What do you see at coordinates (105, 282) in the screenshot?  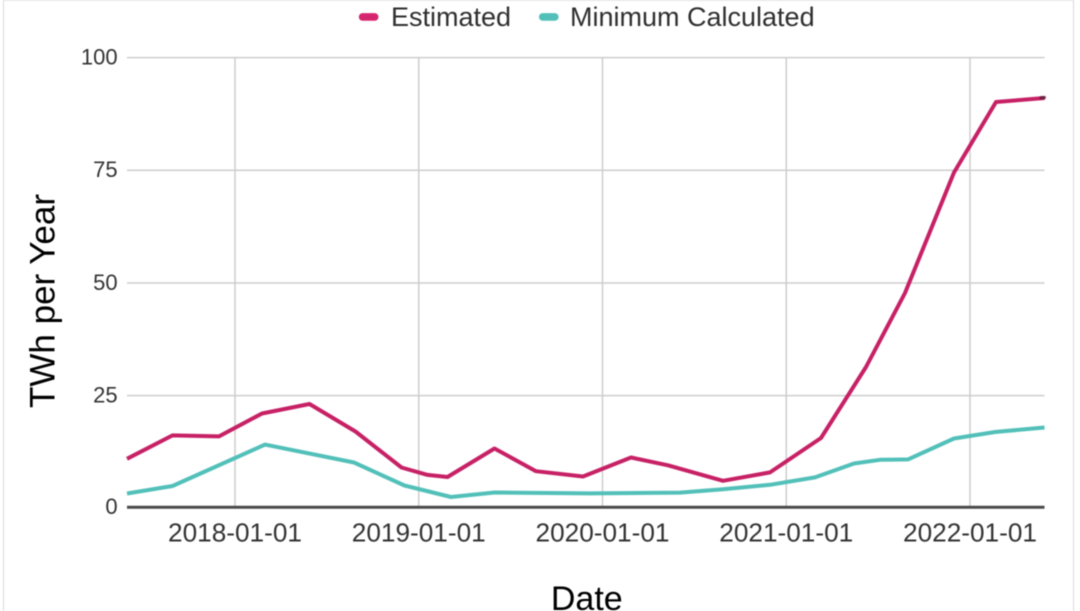 I see `svg-text: 50` at bounding box center [105, 282].